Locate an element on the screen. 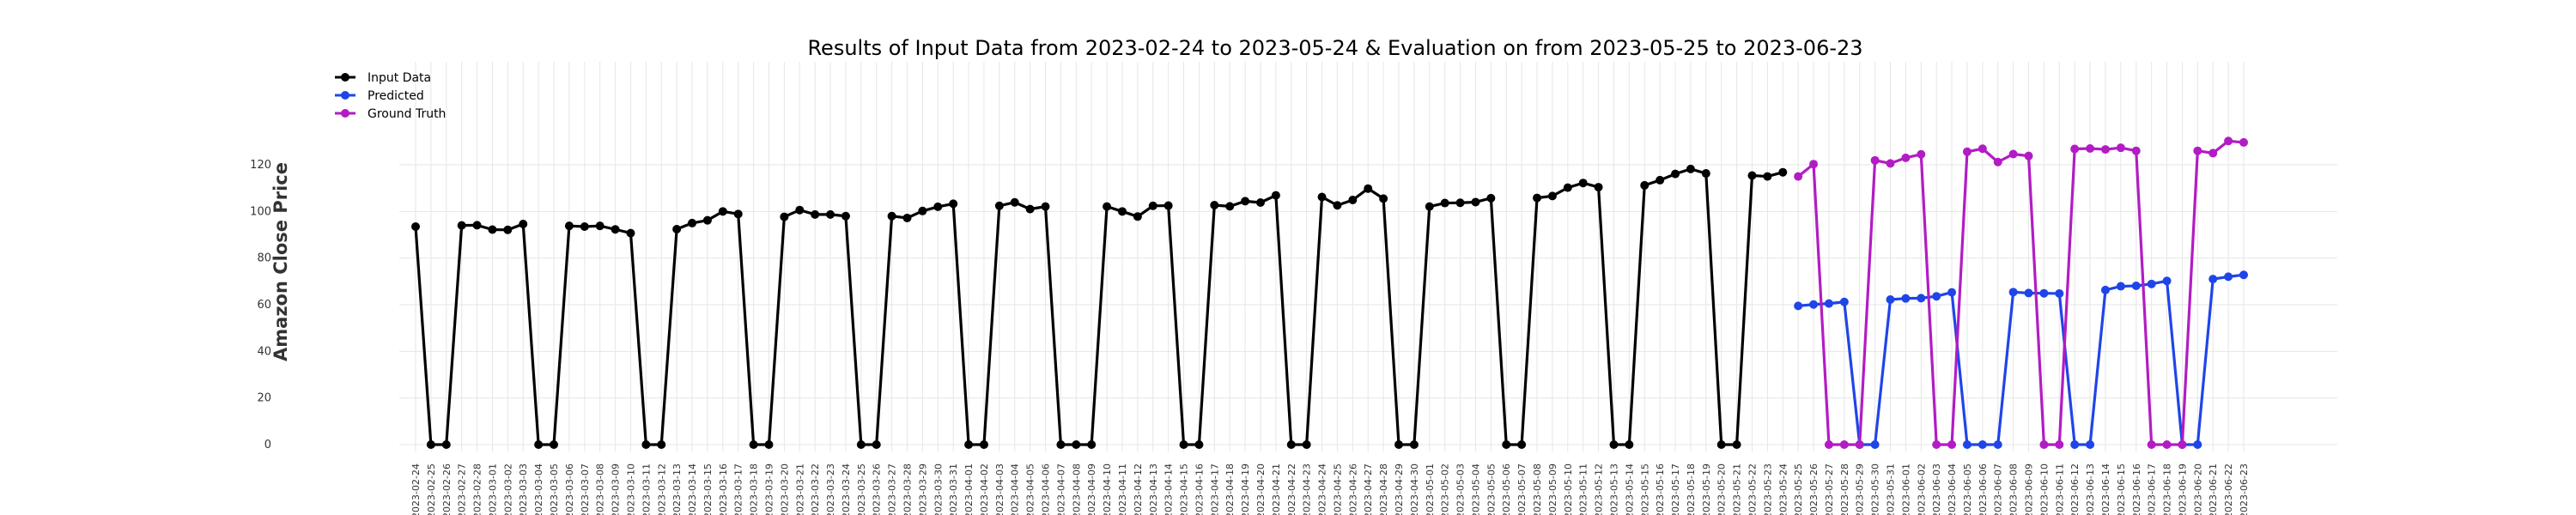 The height and width of the screenshot is (515, 2576). x-tick-label: 2023-03-20 is located at coordinates (784, 489).